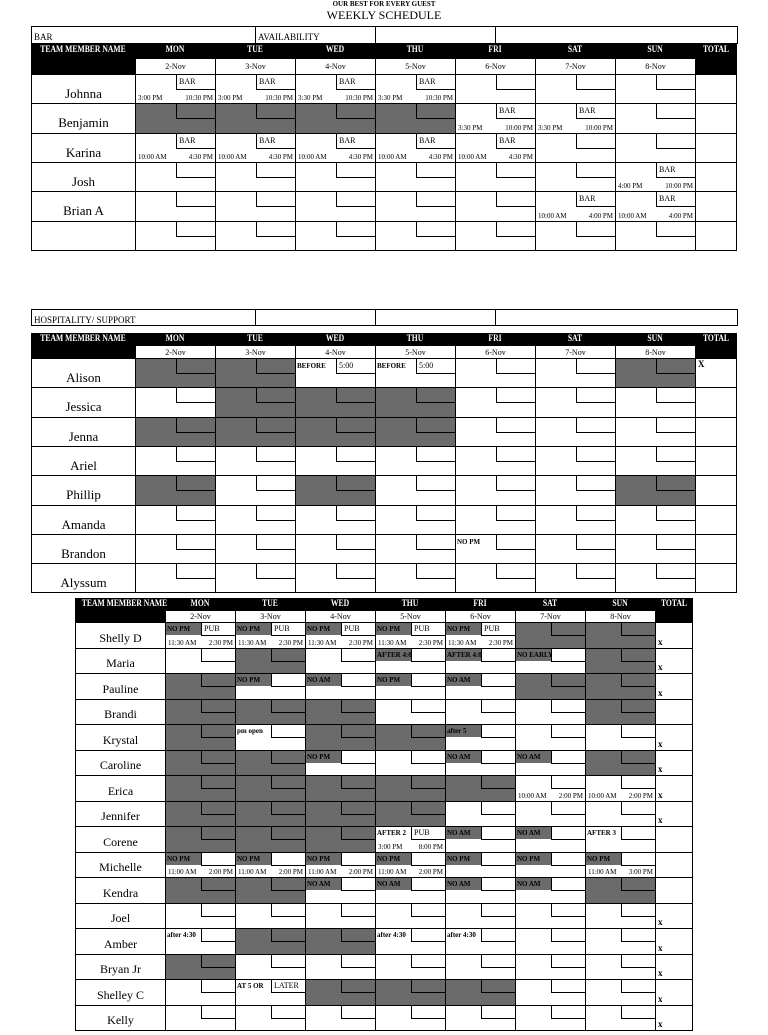 The height and width of the screenshot is (1035, 768). What do you see at coordinates (410, 941) in the screenshot?
I see `shift-cell: after 4:30` at bounding box center [410, 941].